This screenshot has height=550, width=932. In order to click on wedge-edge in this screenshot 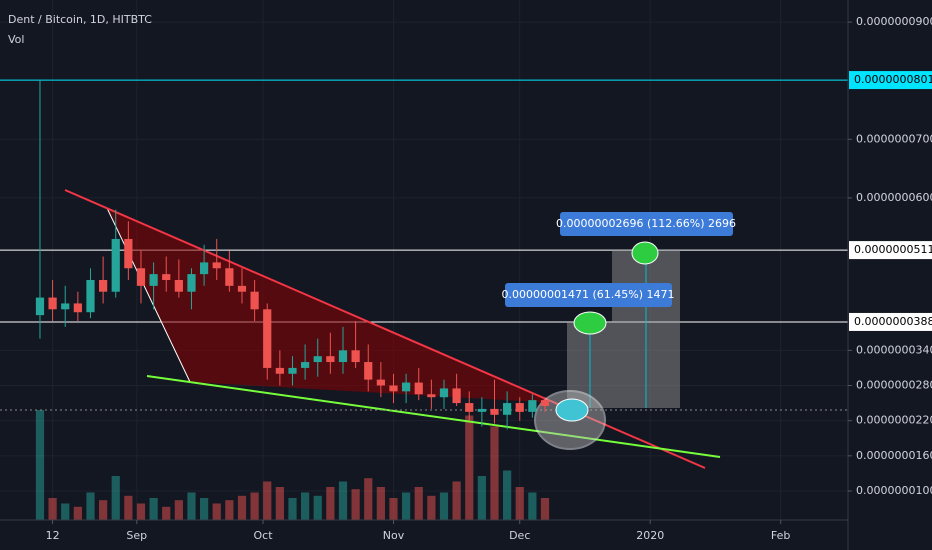, I will do `click(148, 295)`.